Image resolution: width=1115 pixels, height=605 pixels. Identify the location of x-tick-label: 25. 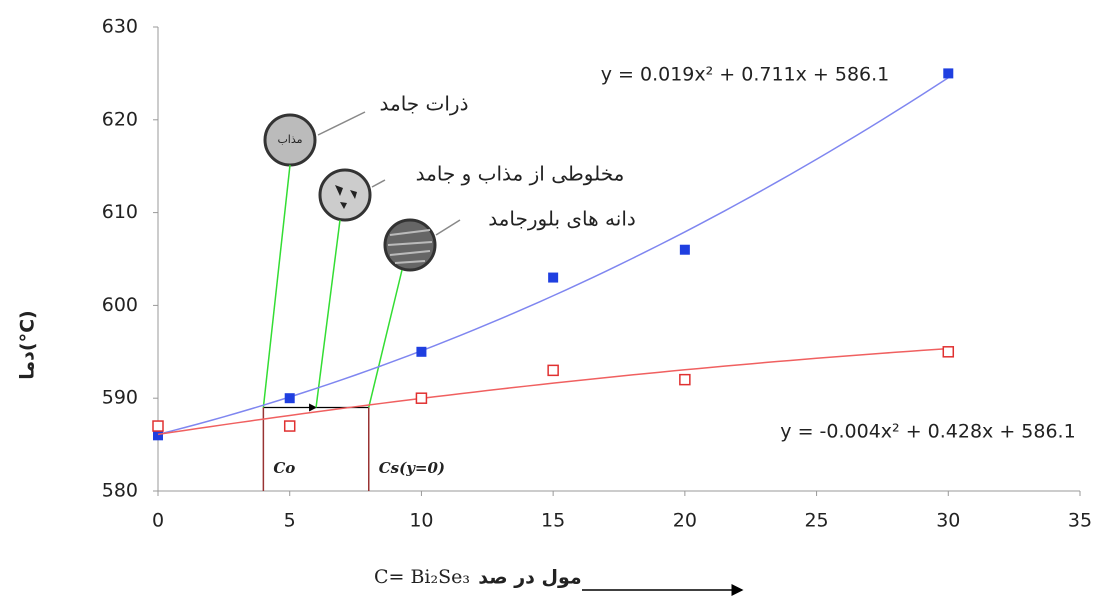
(816, 521).